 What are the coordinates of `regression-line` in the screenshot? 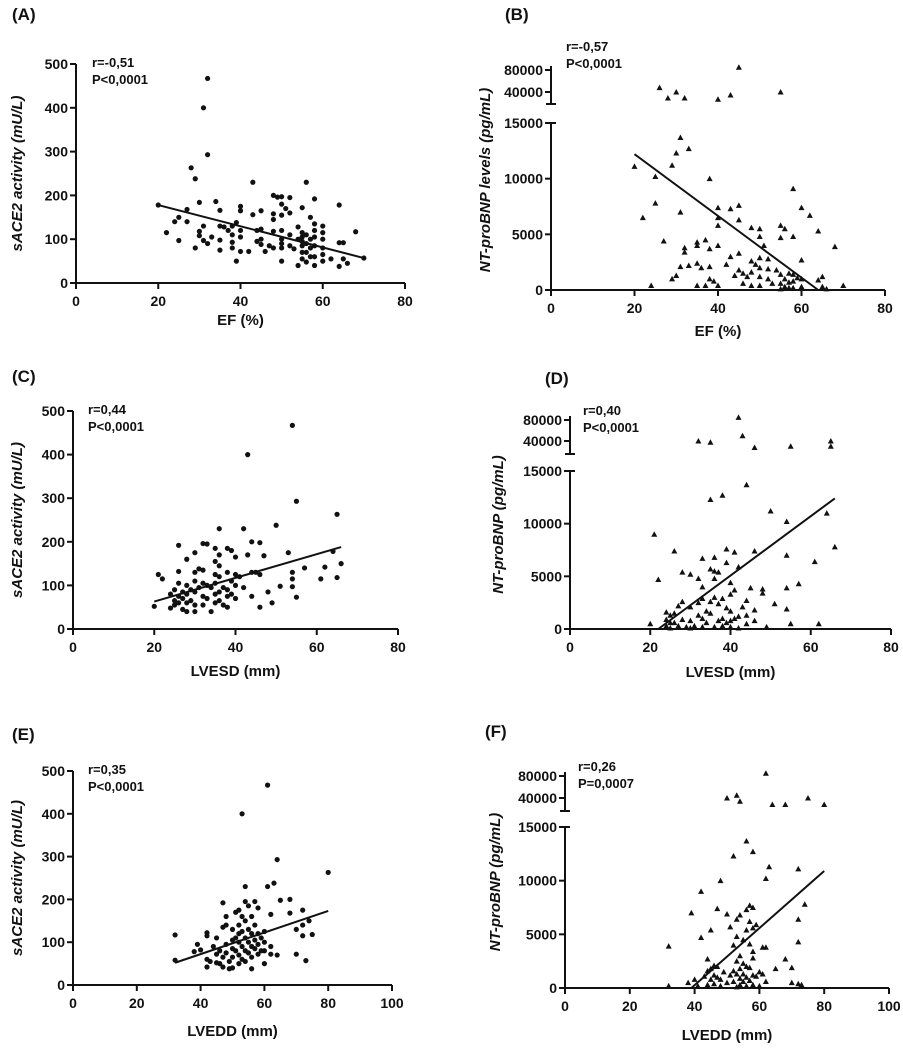 It's located at (261, 232).